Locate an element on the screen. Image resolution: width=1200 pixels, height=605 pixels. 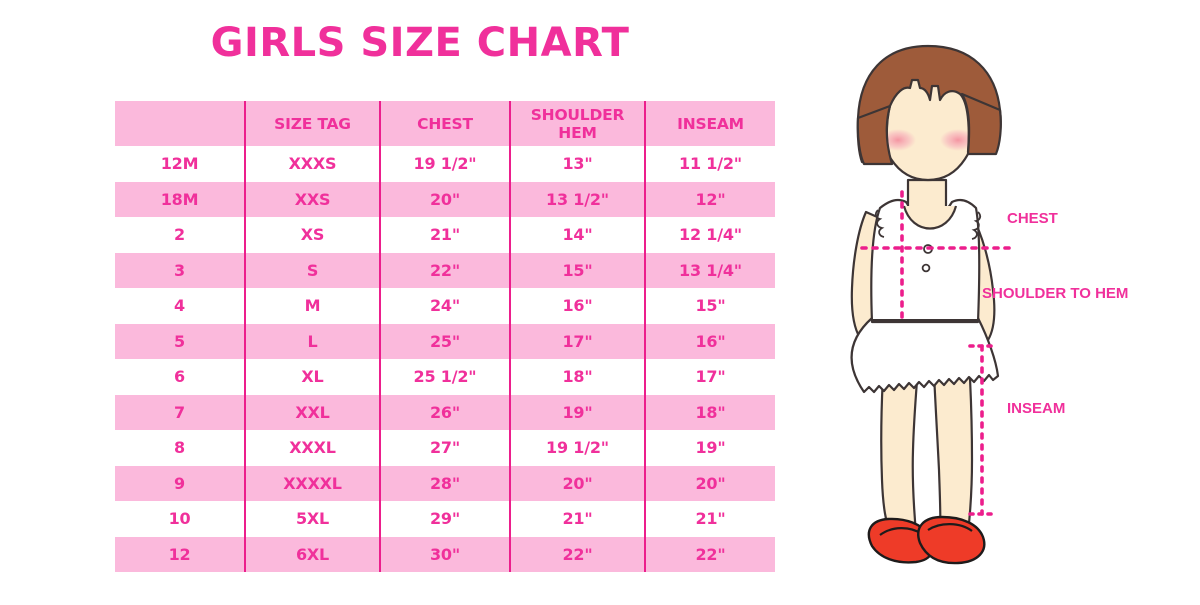
right-shoulder-ruffle is located at coordinates (976, 225).